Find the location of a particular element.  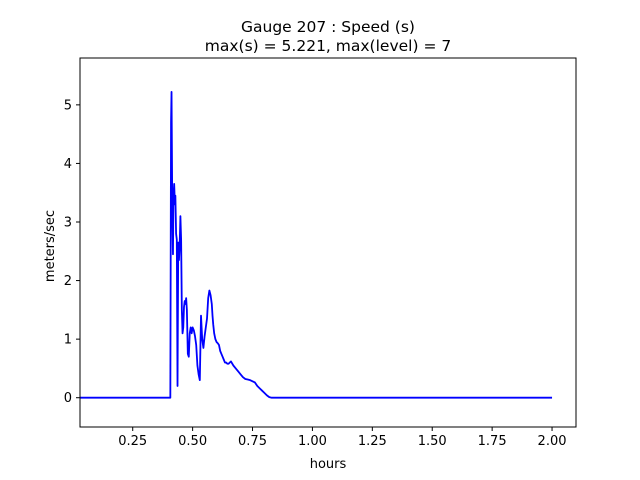

x-tick-label: 1.00 is located at coordinates (312, 441).